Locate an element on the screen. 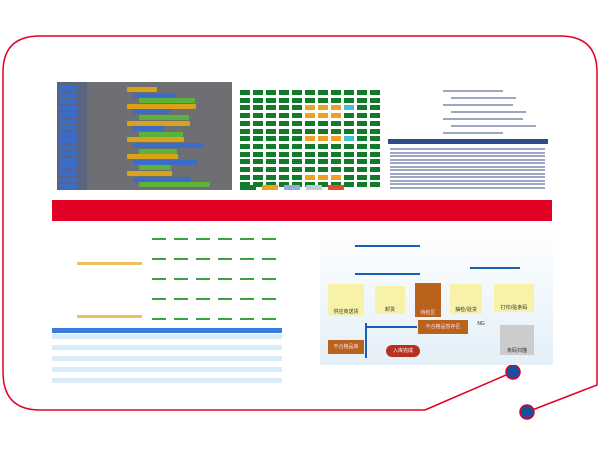  flow-node-ng-hold: 不合格品暂存区 is located at coordinates (443, 327).